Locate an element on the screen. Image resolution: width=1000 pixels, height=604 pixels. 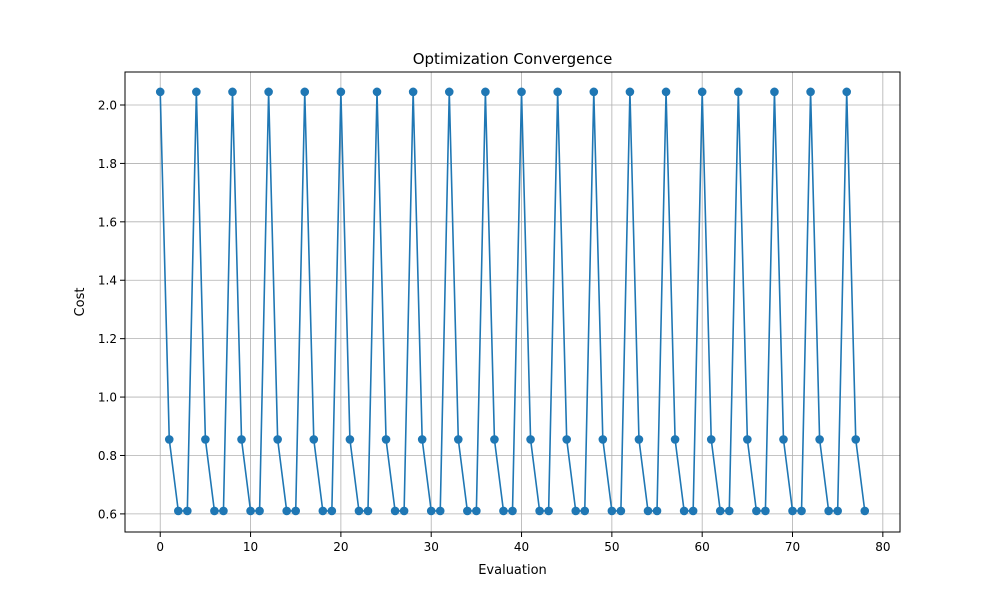
y-tick-label: 1.4 is located at coordinates (107, 281).